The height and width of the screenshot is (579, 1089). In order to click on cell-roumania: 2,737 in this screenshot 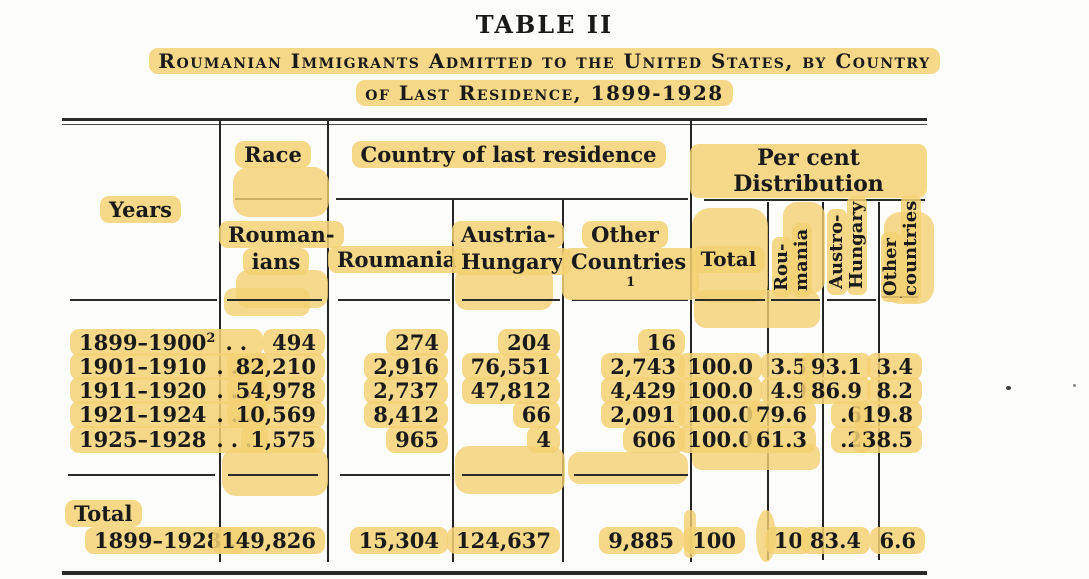, I will do `click(406, 390)`.